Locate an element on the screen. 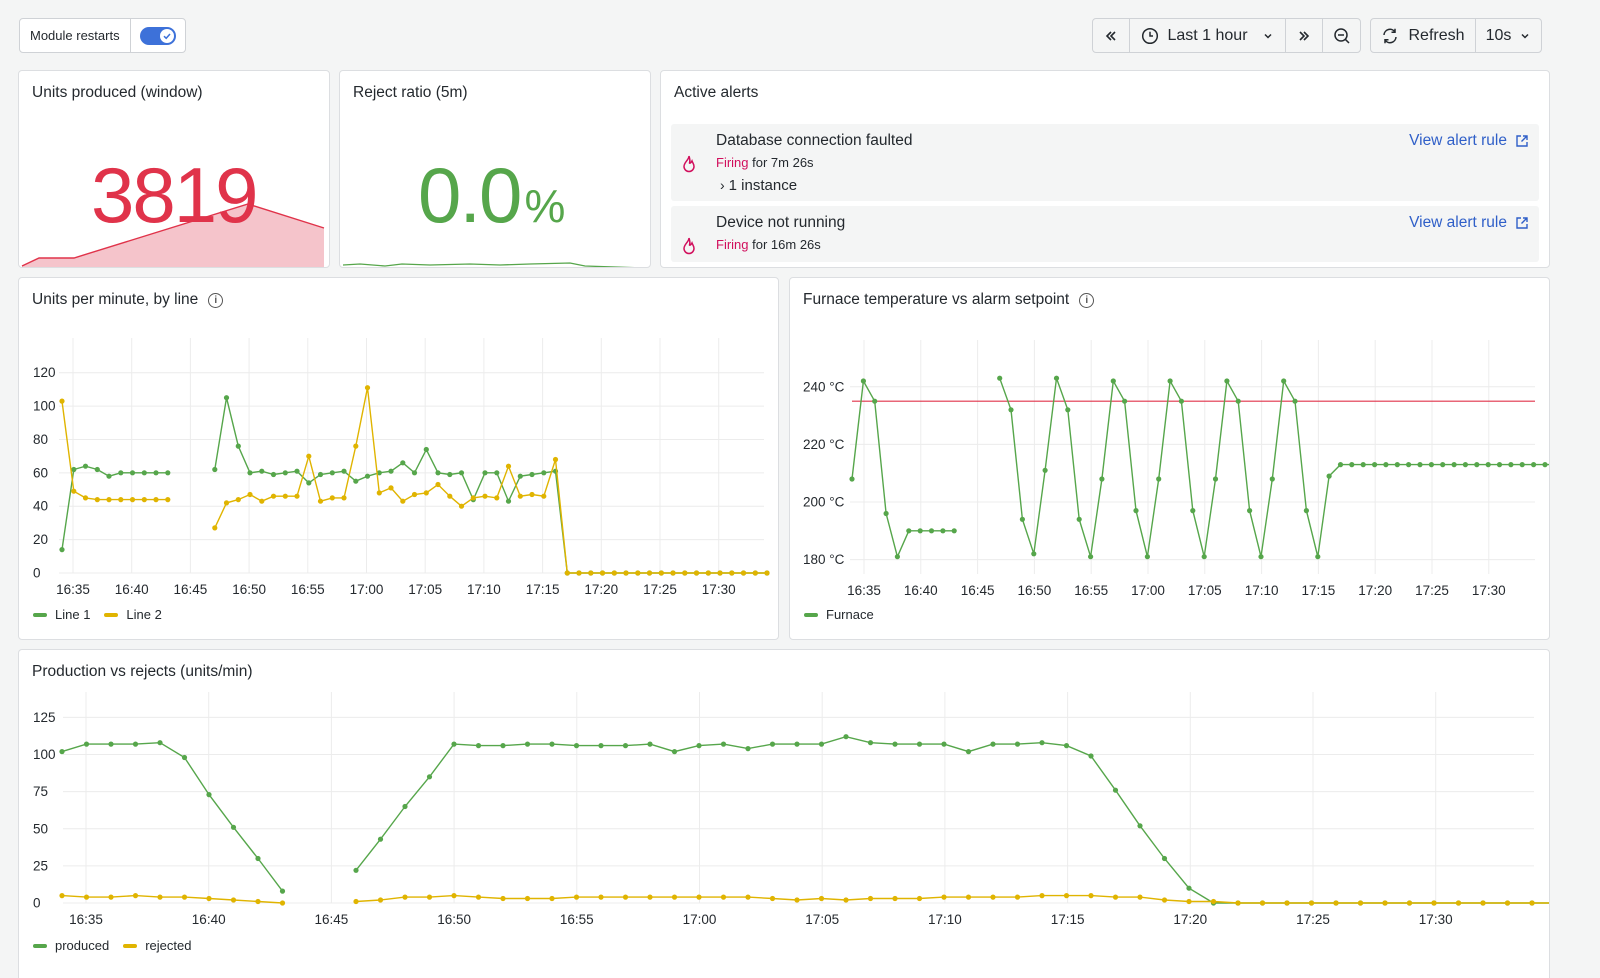  y-tick-label: 120 is located at coordinates (44, 372).